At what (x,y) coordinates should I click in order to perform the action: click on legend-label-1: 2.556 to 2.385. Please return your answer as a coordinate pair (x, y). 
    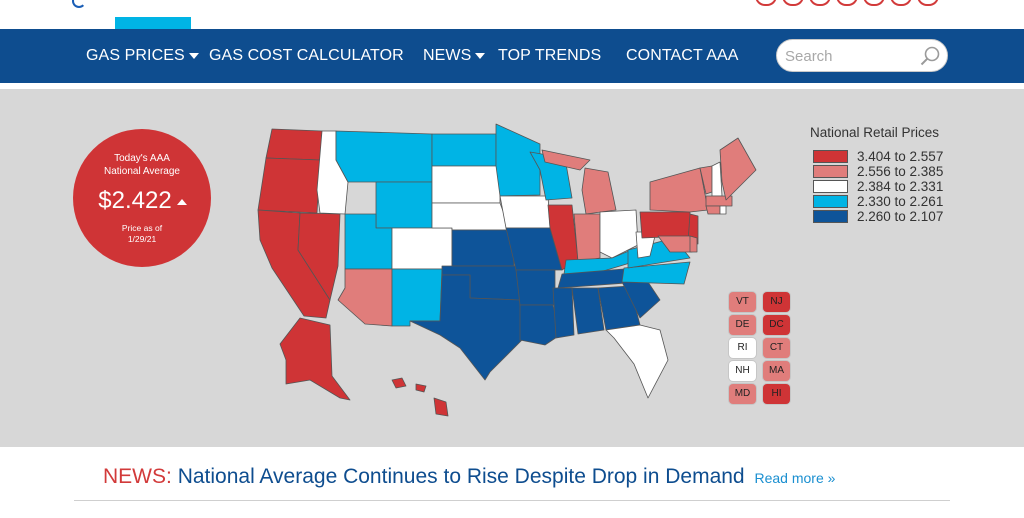
    Looking at the image, I should click on (900, 171).